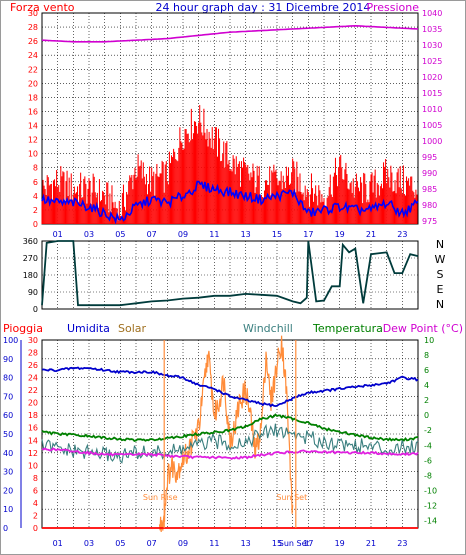 The height and width of the screenshot is (555, 466). Describe the element at coordinates (423, 328) in the screenshot. I see `legend-dewpoint: Dew Point (°C)` at that location.